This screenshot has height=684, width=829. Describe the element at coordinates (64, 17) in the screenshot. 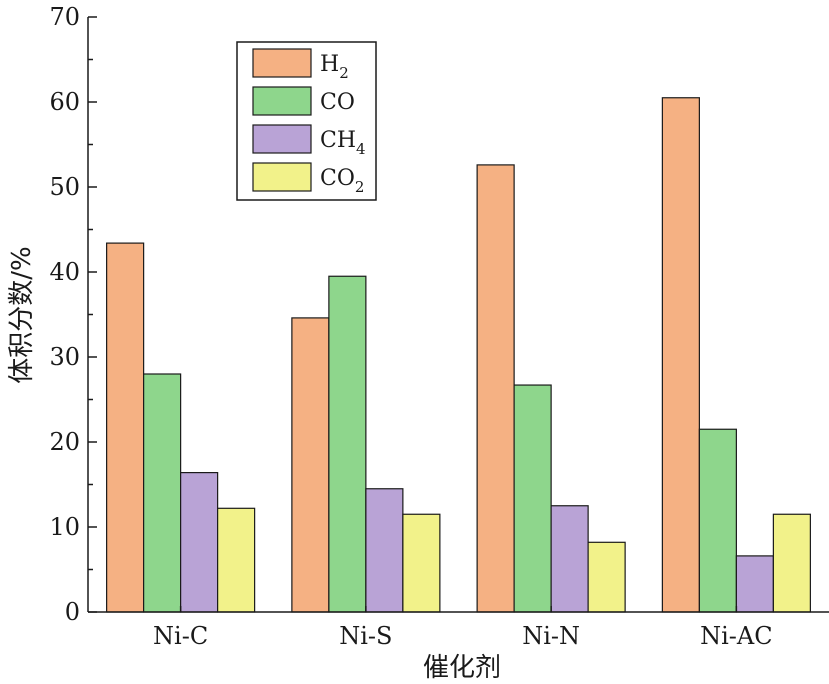

I see `y-tick-label: 70` at that location.